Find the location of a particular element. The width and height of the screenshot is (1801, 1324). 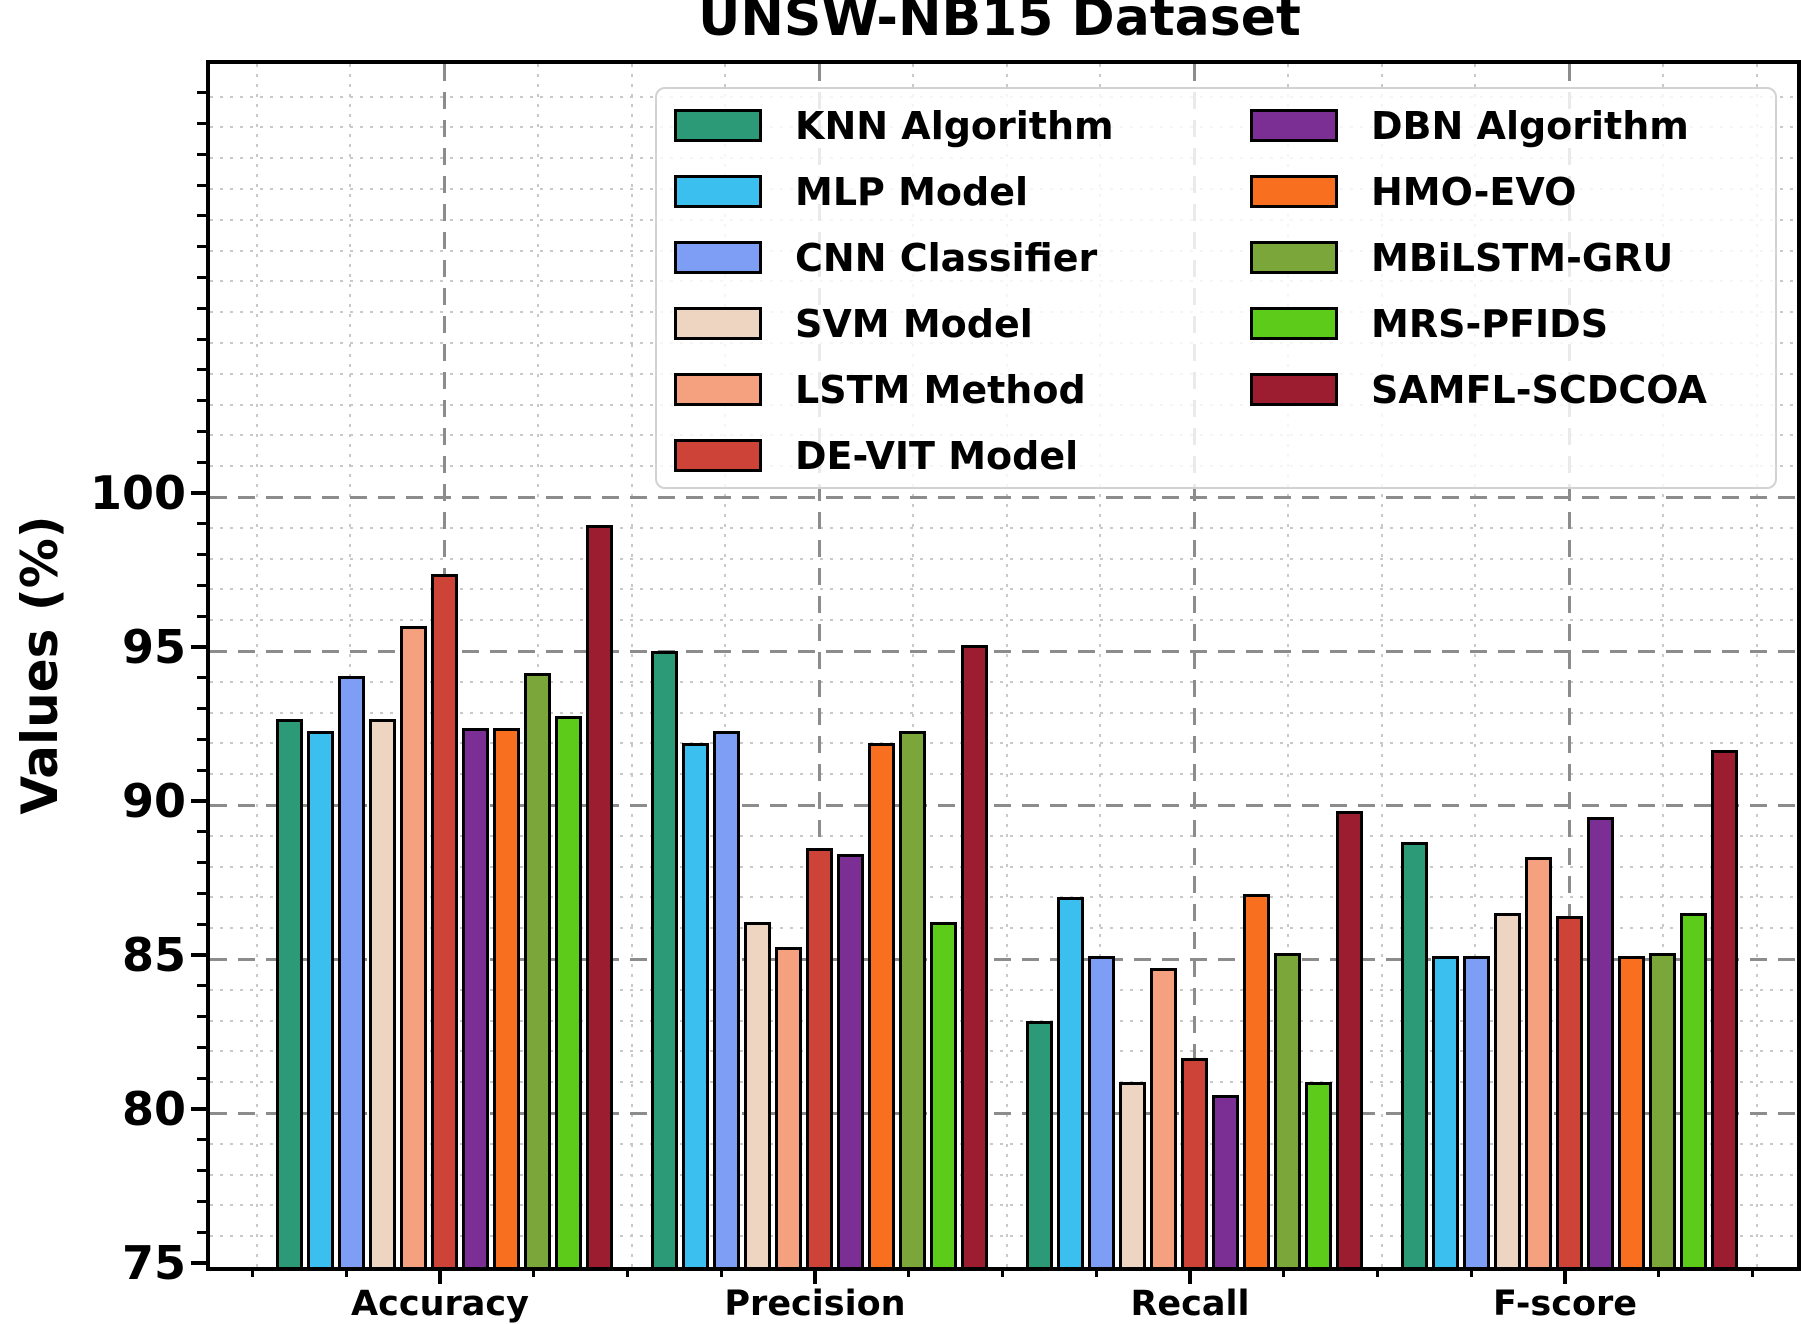

legend-label: DE-VIT Model is located at coordinates (937, 456).